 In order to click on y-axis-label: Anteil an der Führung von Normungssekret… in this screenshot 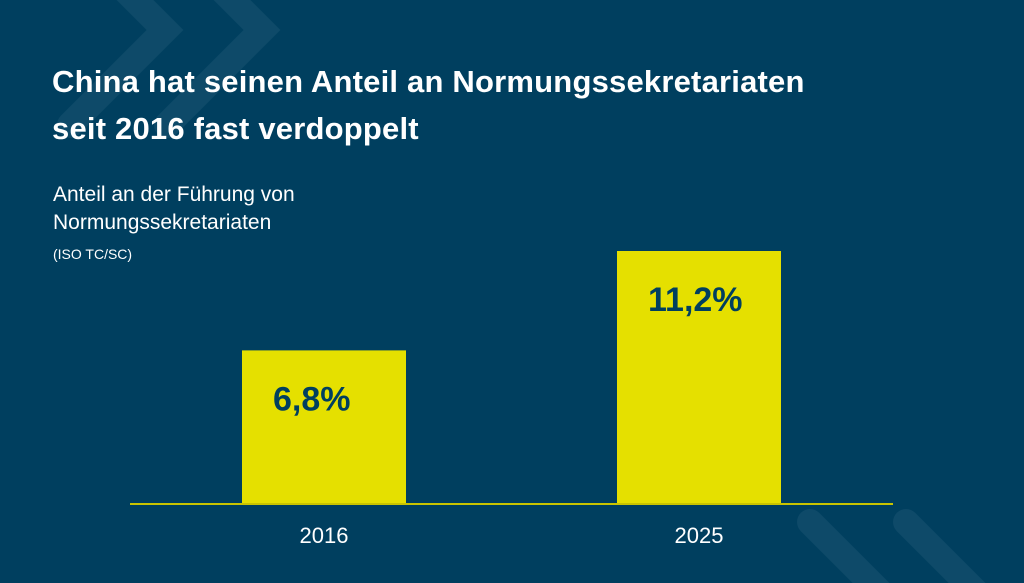, I will do `click(174, 209)`.